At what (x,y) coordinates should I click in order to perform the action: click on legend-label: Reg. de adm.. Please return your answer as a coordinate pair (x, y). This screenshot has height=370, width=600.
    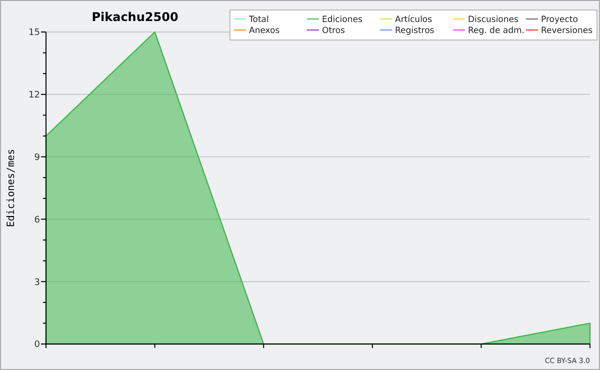
    Looking at the image, I should click on (496, 31).